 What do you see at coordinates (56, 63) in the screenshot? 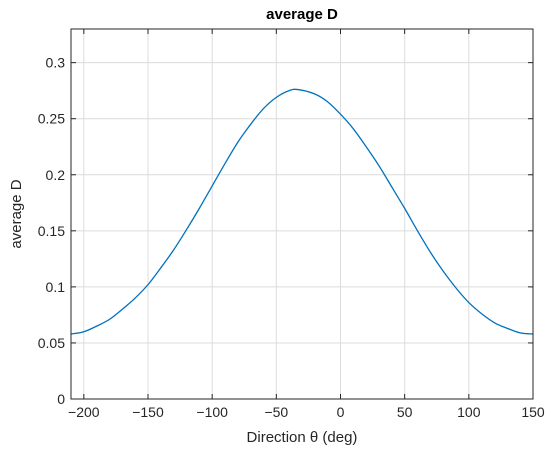
I see `y-tick-label: 0.3` at bounding box center [56, 63].